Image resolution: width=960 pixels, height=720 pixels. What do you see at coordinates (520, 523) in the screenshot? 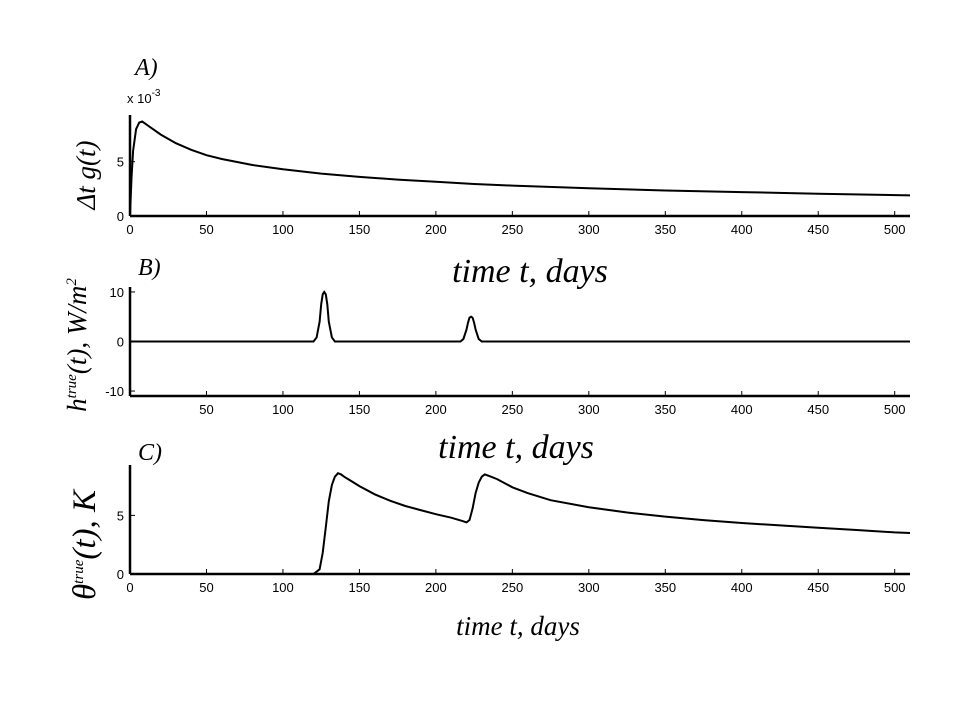
I see `panel-c-series-line` at bounding box center [520, 523].